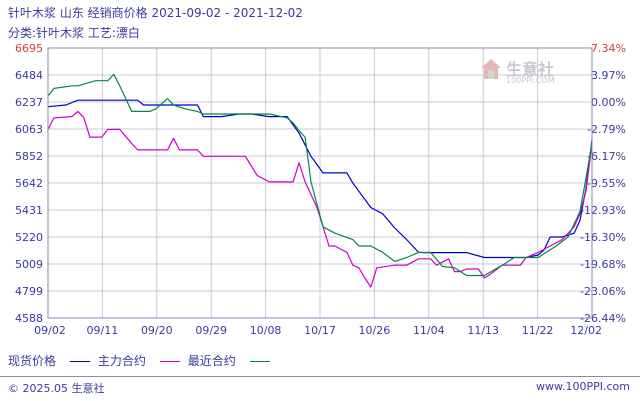  Describe the element at coordinates (320, 388) in the screenshot. I see `footer: © 2025.05 生意社 www.100PPI.com` at that location.